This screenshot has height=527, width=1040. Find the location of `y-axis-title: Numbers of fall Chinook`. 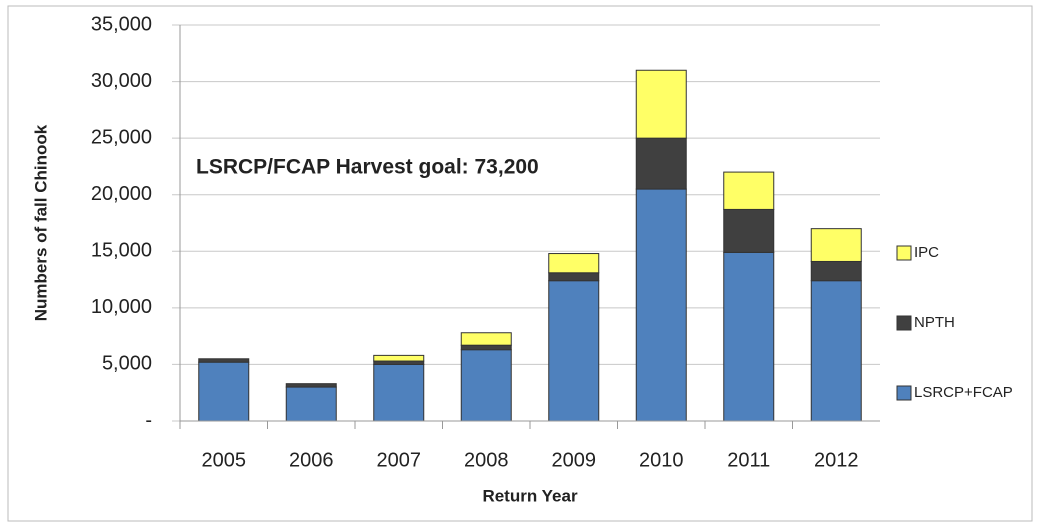

y-axis-title: Numbers of fall Chinook is located at coordinates (40, 222).